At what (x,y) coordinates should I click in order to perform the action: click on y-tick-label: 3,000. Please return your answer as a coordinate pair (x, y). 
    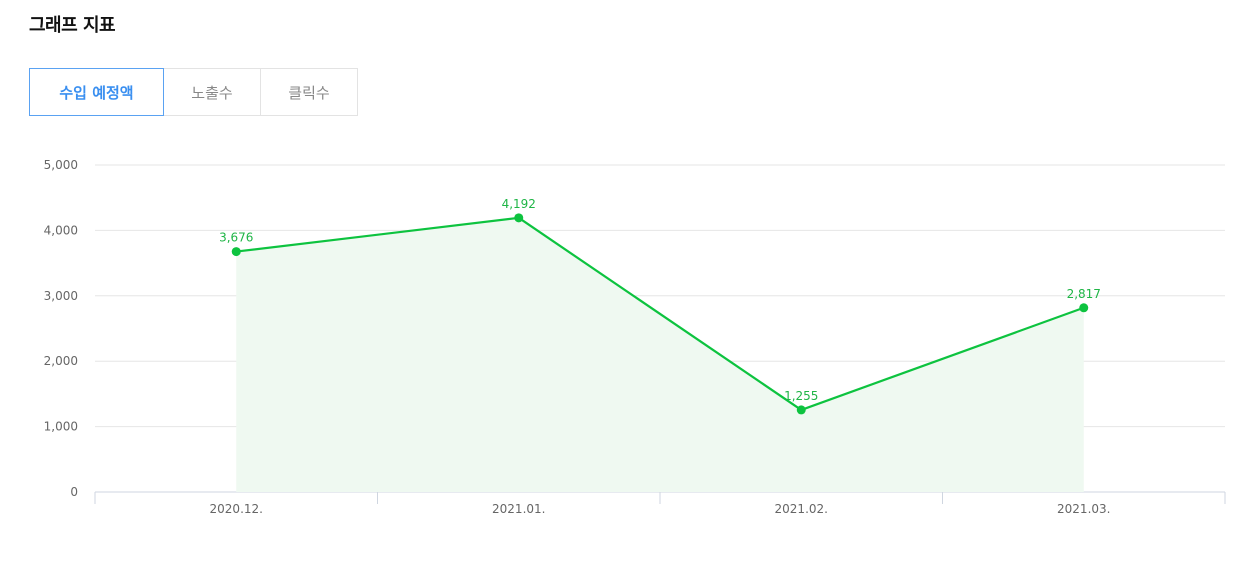
    Looking at the image, I should click on (61, 296).